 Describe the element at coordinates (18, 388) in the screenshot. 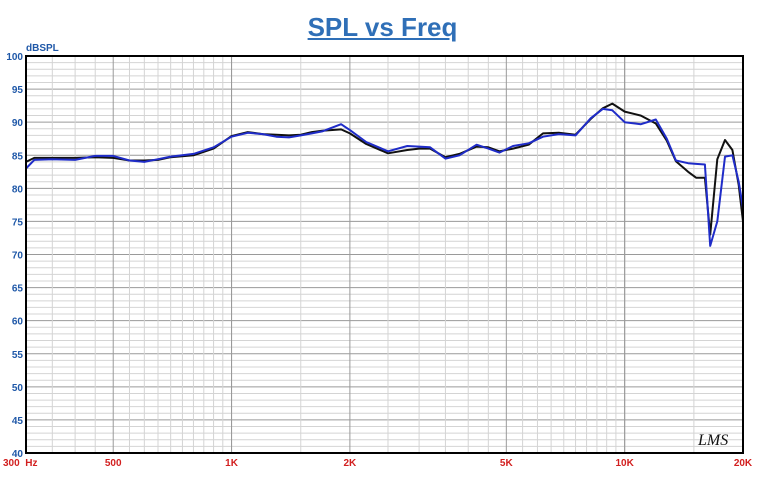

I see `y-tick-label: 50` at that location.